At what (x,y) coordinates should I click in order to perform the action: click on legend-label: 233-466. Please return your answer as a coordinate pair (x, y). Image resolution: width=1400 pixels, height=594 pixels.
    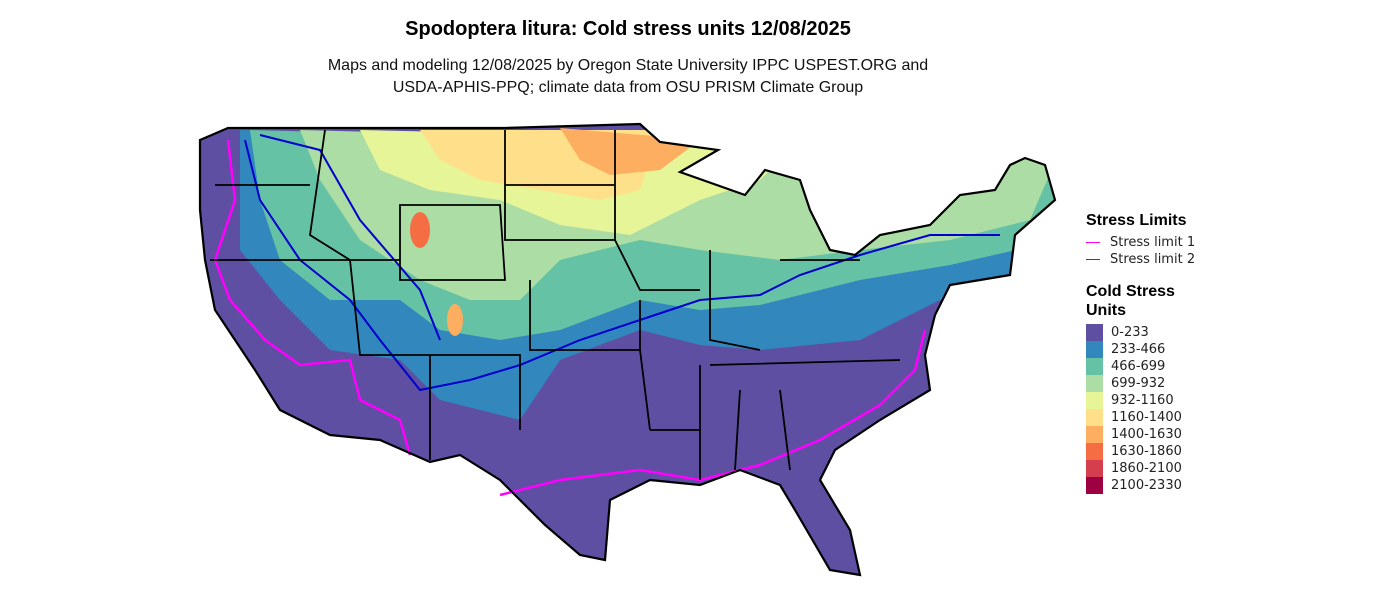
    Looking at the image, I should click on (1138, 349).